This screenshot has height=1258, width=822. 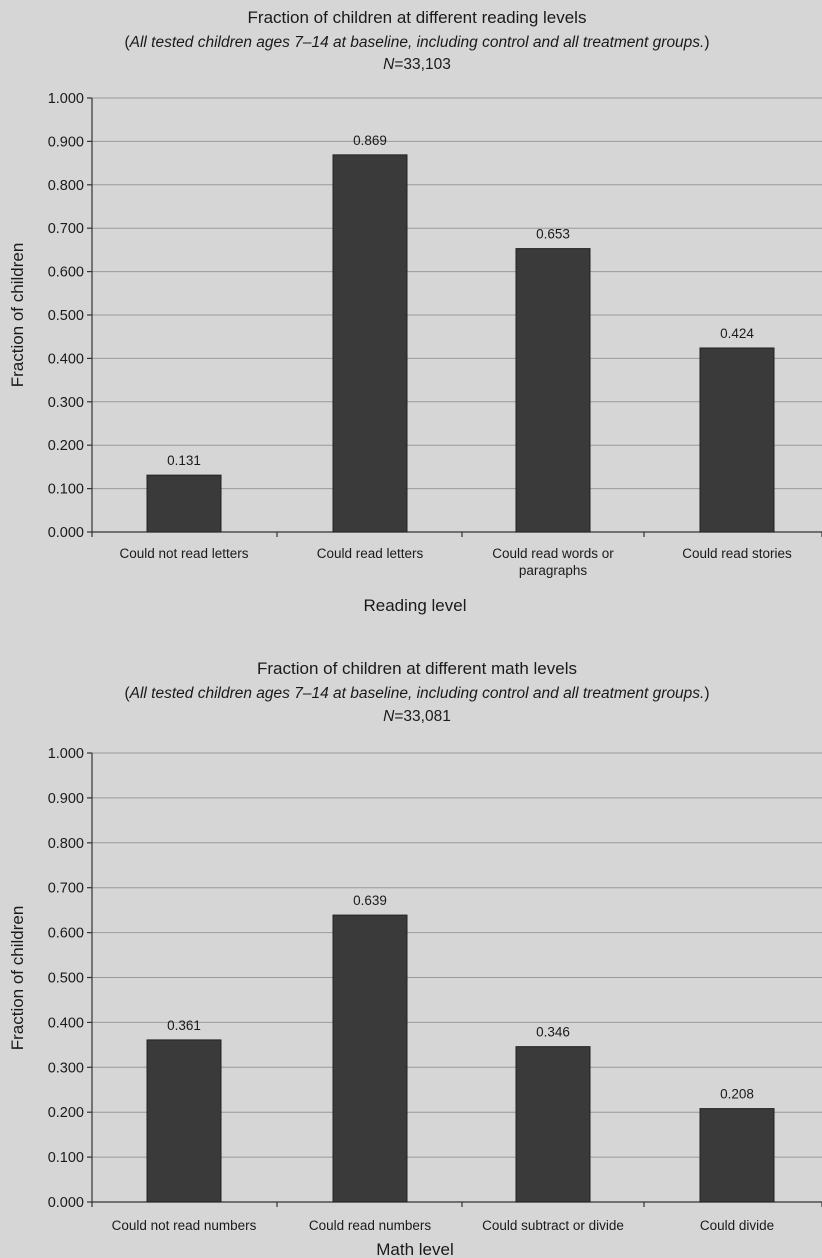 What do you see at coordinates (737, 1094) in the screenshot?
I see `bar-value-label: 0.208` at bounding box center [737, 1094].